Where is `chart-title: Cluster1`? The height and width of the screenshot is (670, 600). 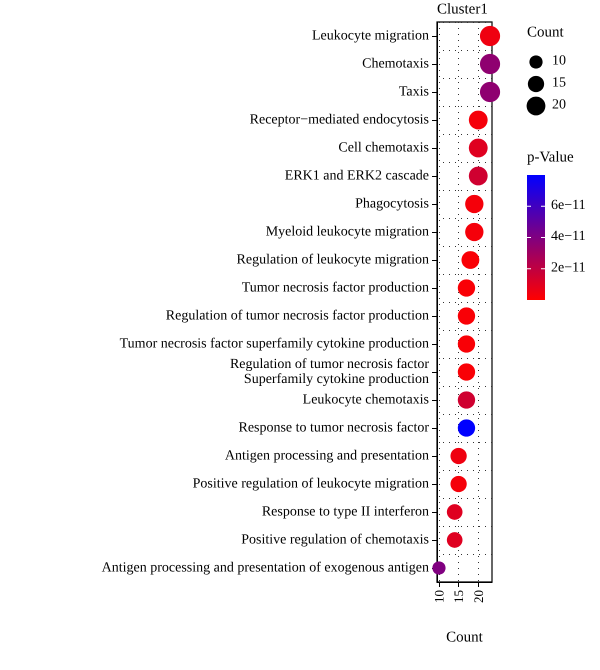
chart-title: Cluster1 is located at coordinates (462, 10).